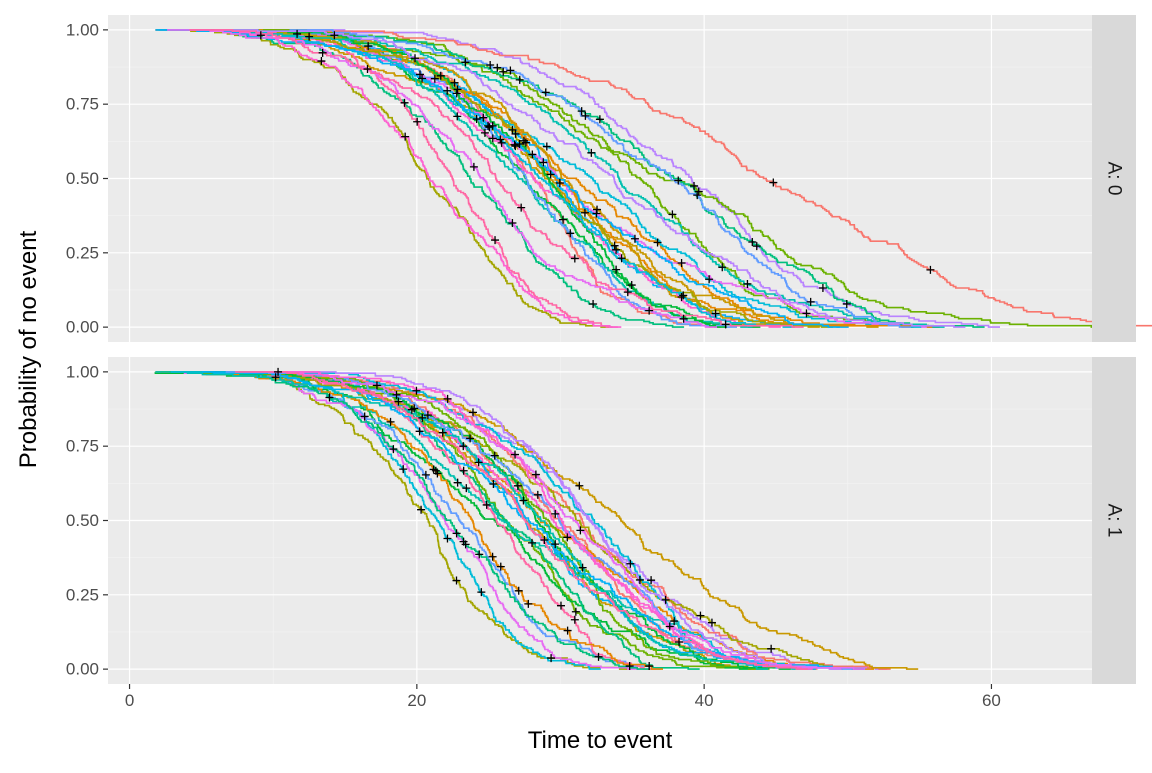 The image size is (1152, 773). What do you see at coordinates (129, 700) in the screenshot?
I see `x-tick-label: 0` at bounding box center [129, 700].